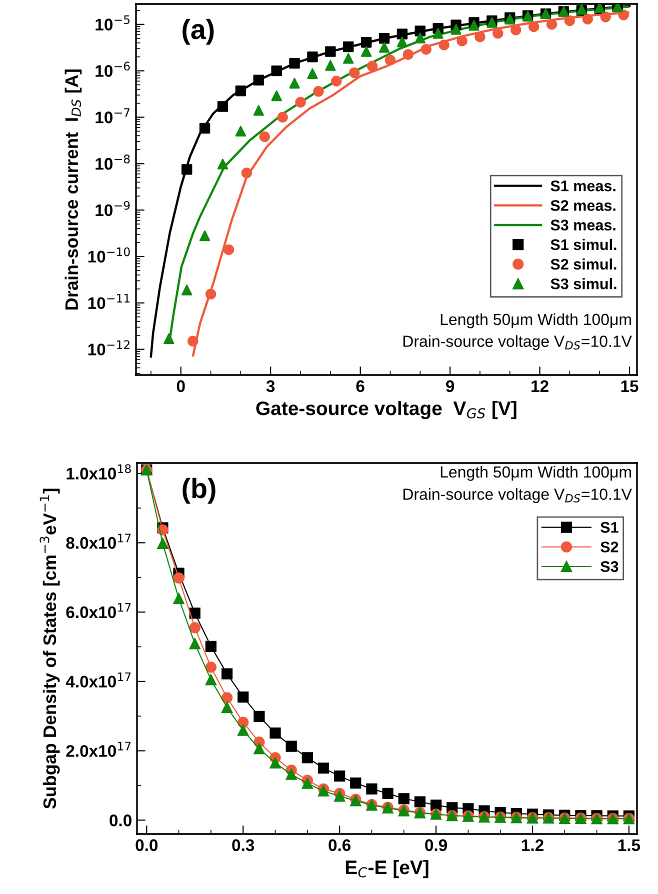  What do you see at coordinates (583, 284) in the screenshot?
I see `legend-label: S3 simul.` at bounding box center [583, 284].